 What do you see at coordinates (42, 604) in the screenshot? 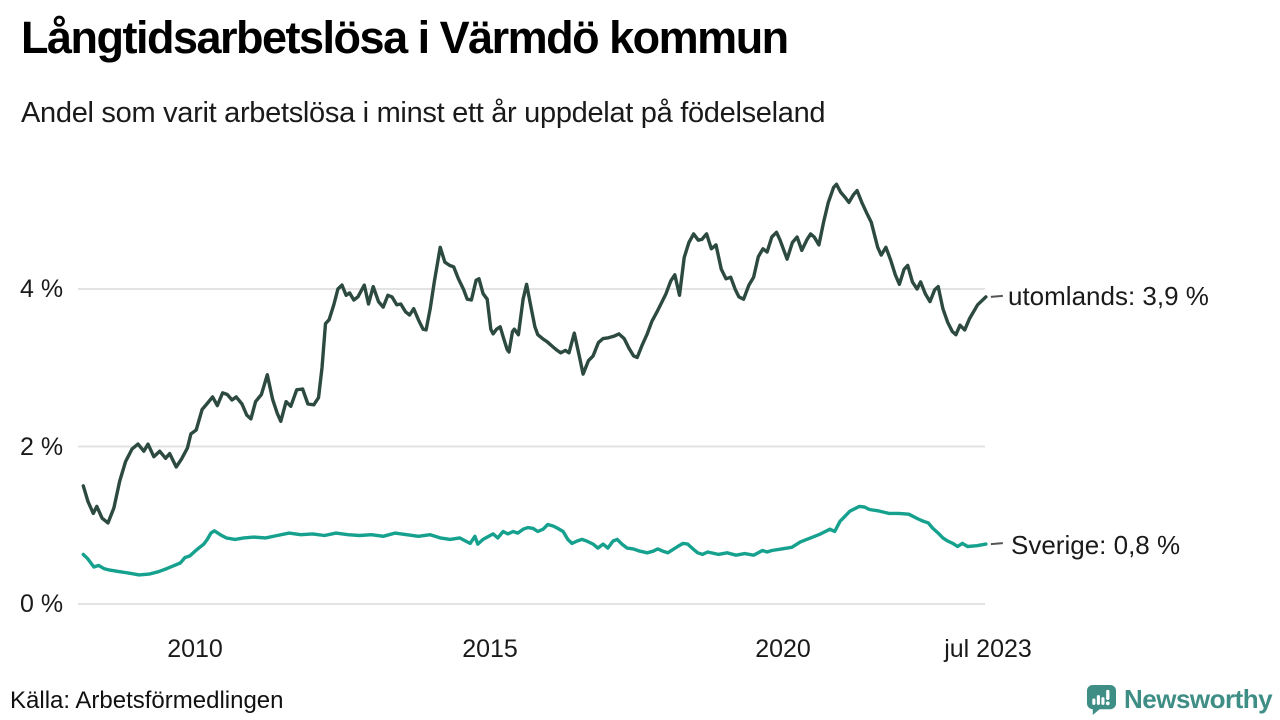
I see `y-axis-tick-0: 0 %` at bounding box center [42, 604].